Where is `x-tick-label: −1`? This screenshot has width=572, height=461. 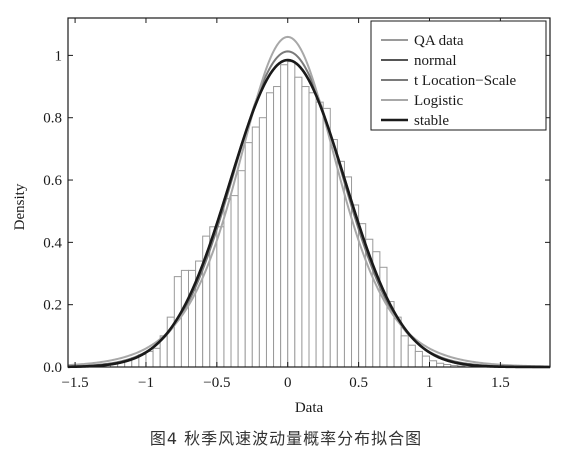 x-tick-label: −1 is located at coordinates (146, 383).